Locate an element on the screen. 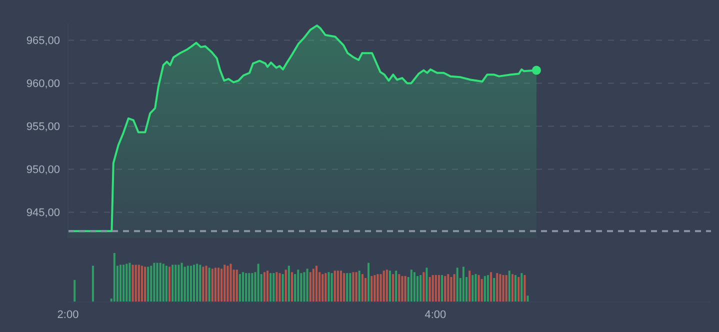  x-tick-label: 2:00 is located at coordinates (68, 314).